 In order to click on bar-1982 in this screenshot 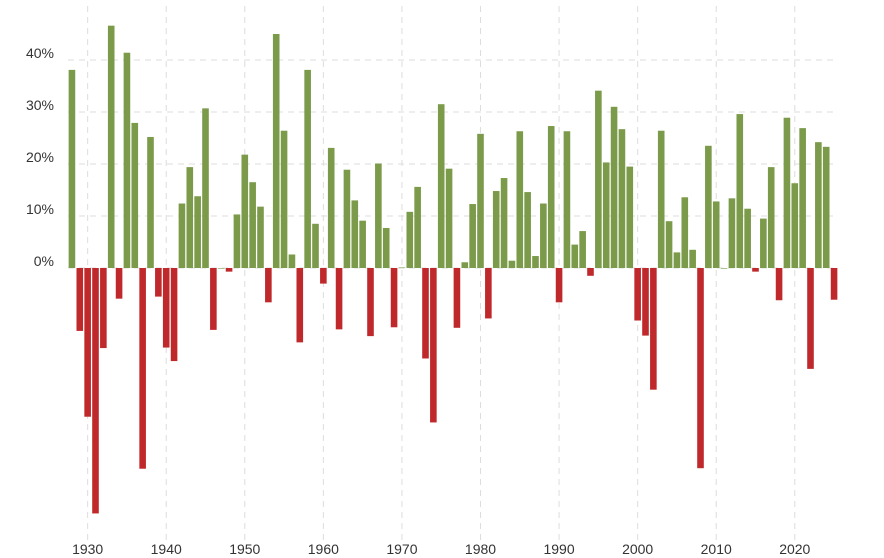, I will do `click(496, 229)`.